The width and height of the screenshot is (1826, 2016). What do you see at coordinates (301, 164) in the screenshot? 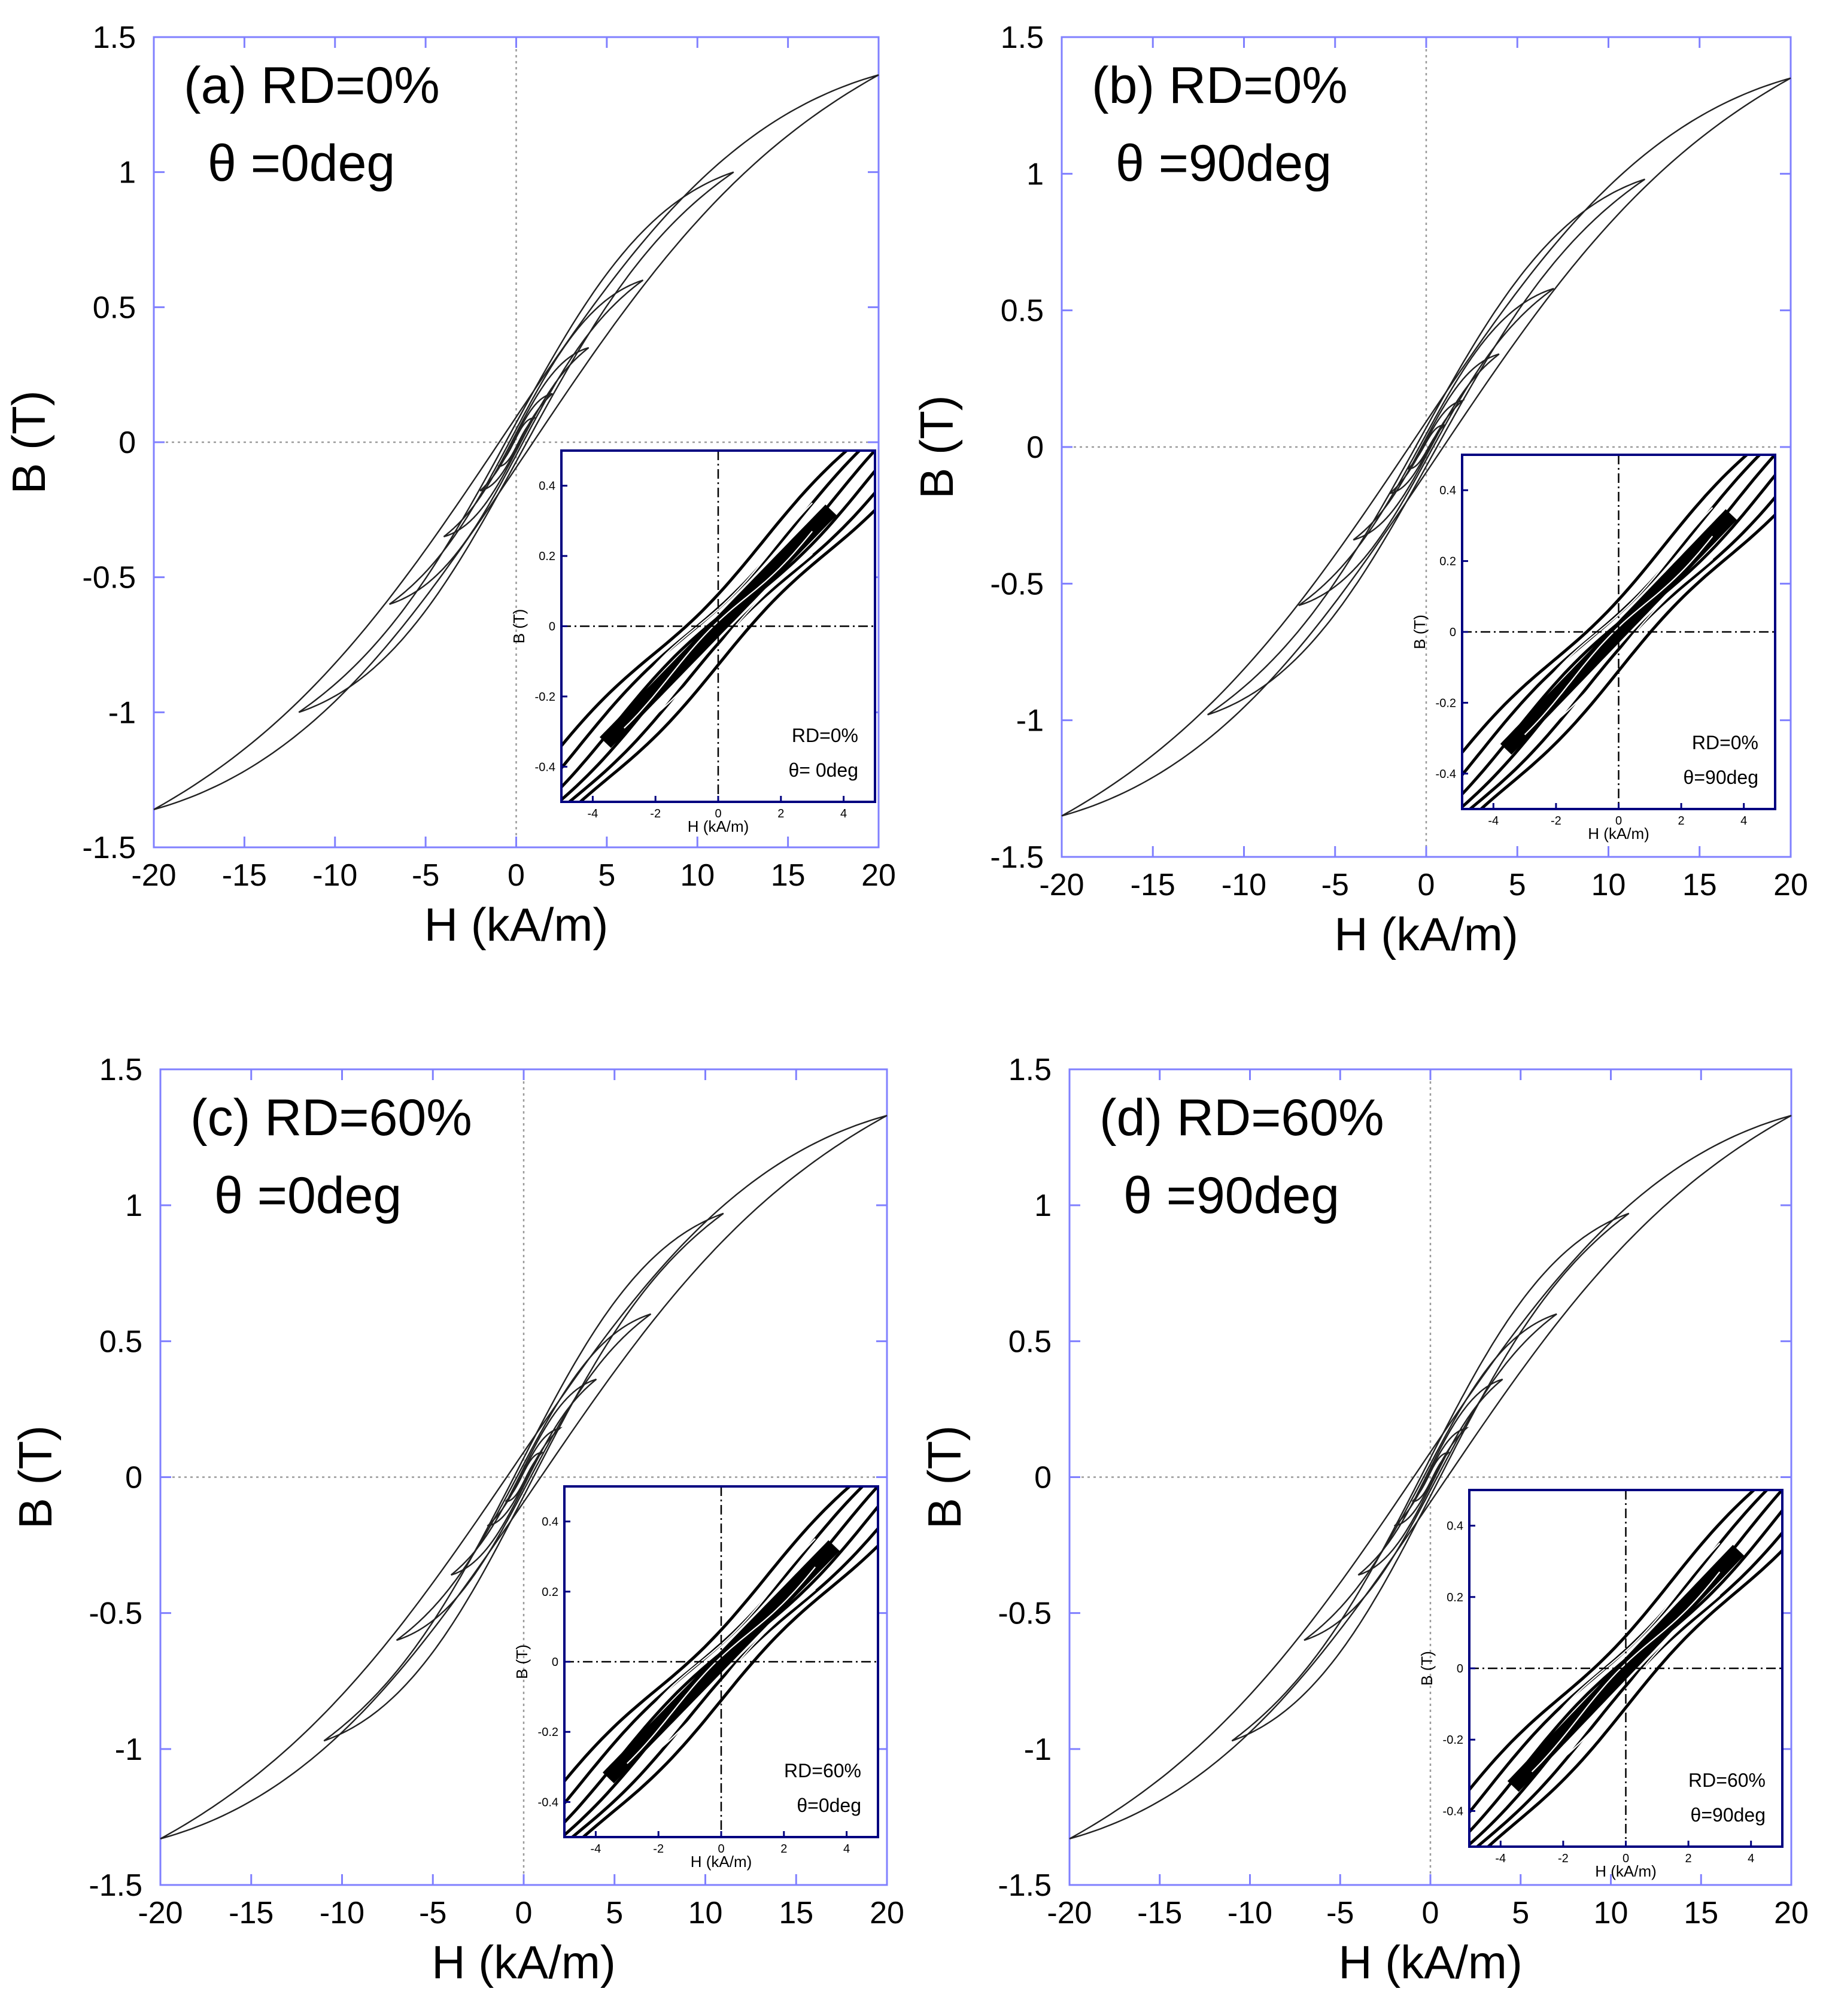
I see `panel-annotation-angle: θ =0deg` at bounding box center [301, 164].